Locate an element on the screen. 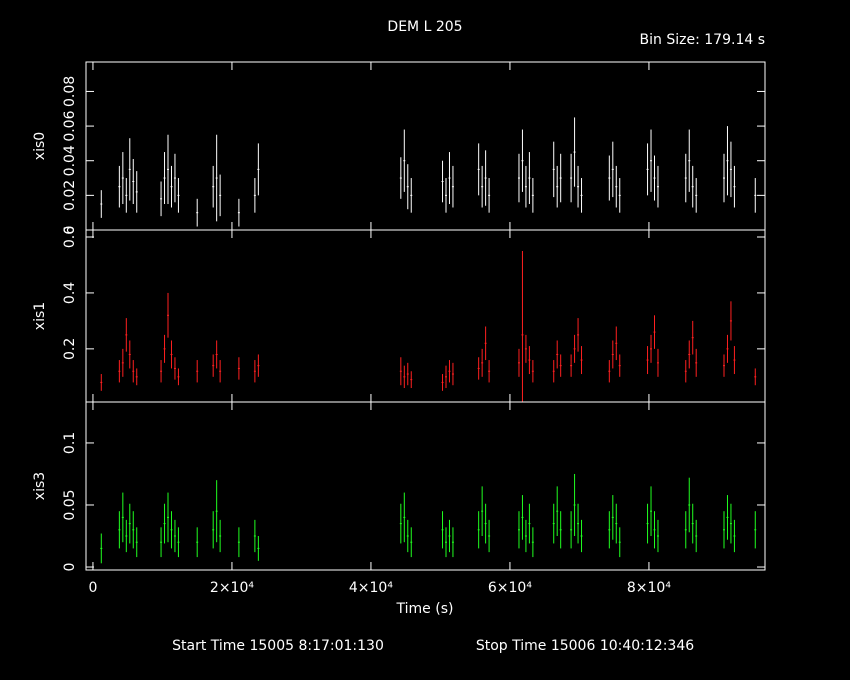  y-axis-label: xis3 is located at coordinates (40, 486).